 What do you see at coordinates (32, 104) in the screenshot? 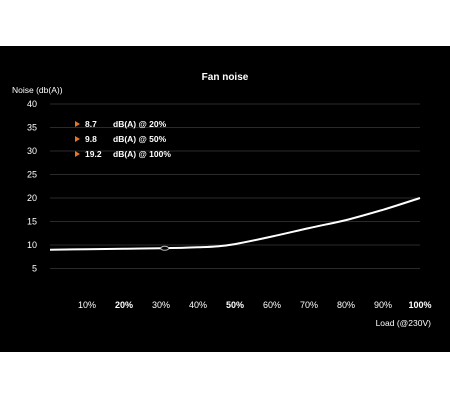
I see `y-tick-label: 40` at bounding box center [32, 104].